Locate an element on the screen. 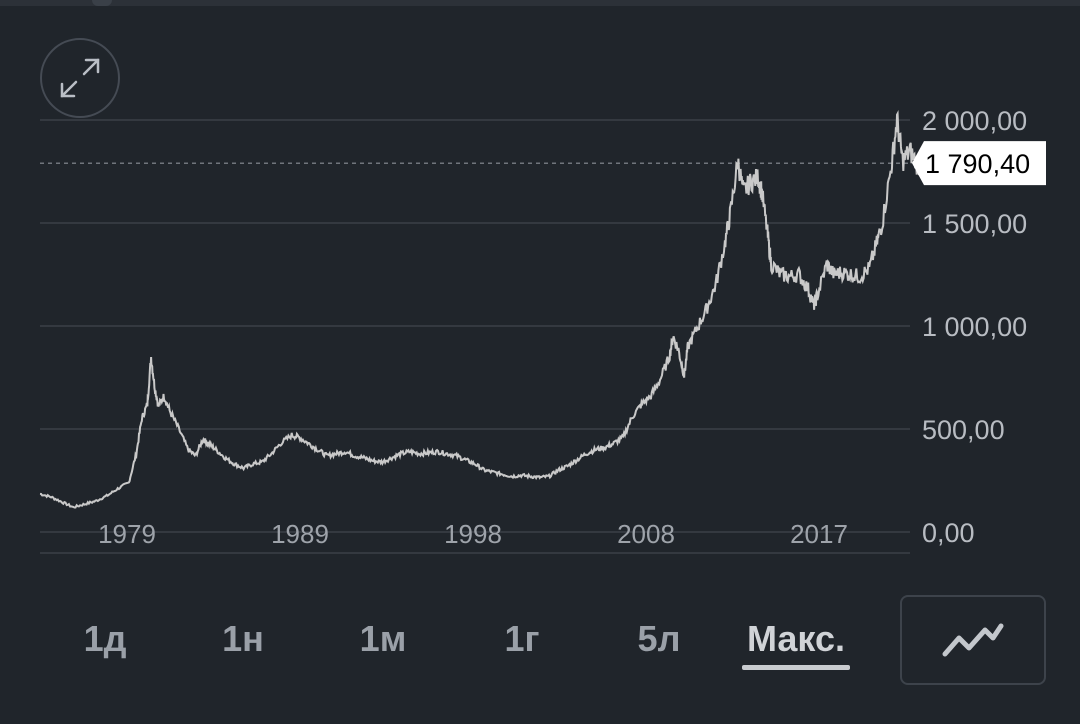 The height and width of the screenshot is (724, 1080). current-price-badge: 1 790,40 is located at coordinates (979, 163).